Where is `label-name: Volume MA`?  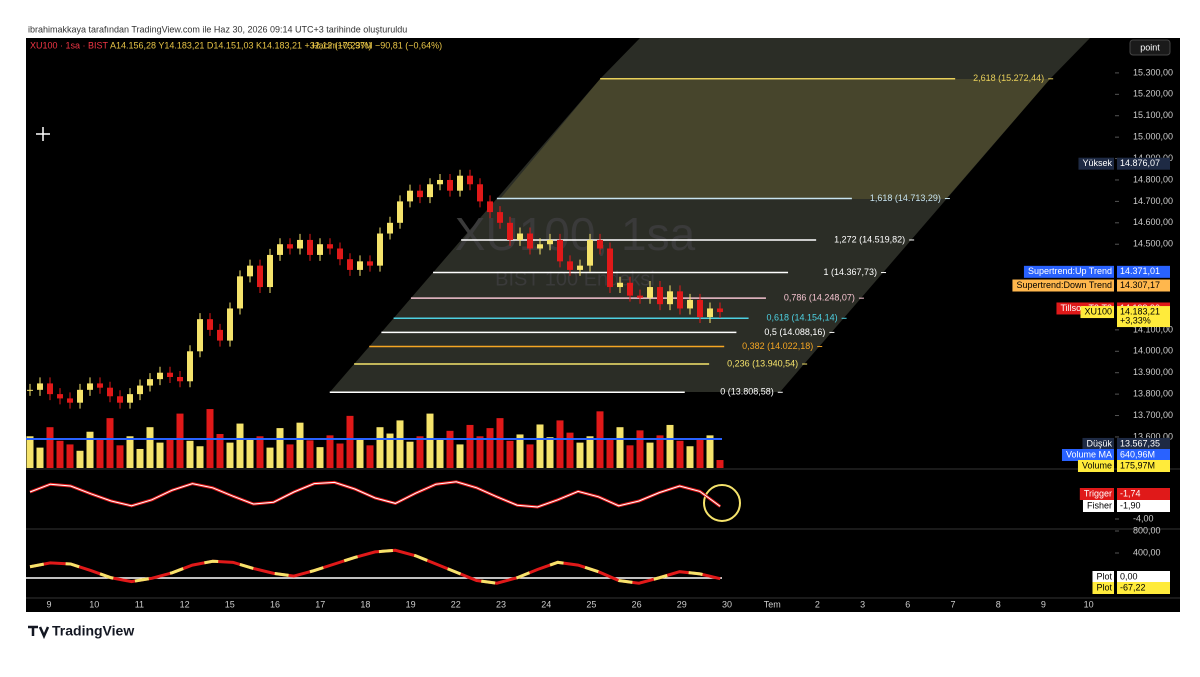
label-name: Volume MA is located at coordinates (1089, 454).